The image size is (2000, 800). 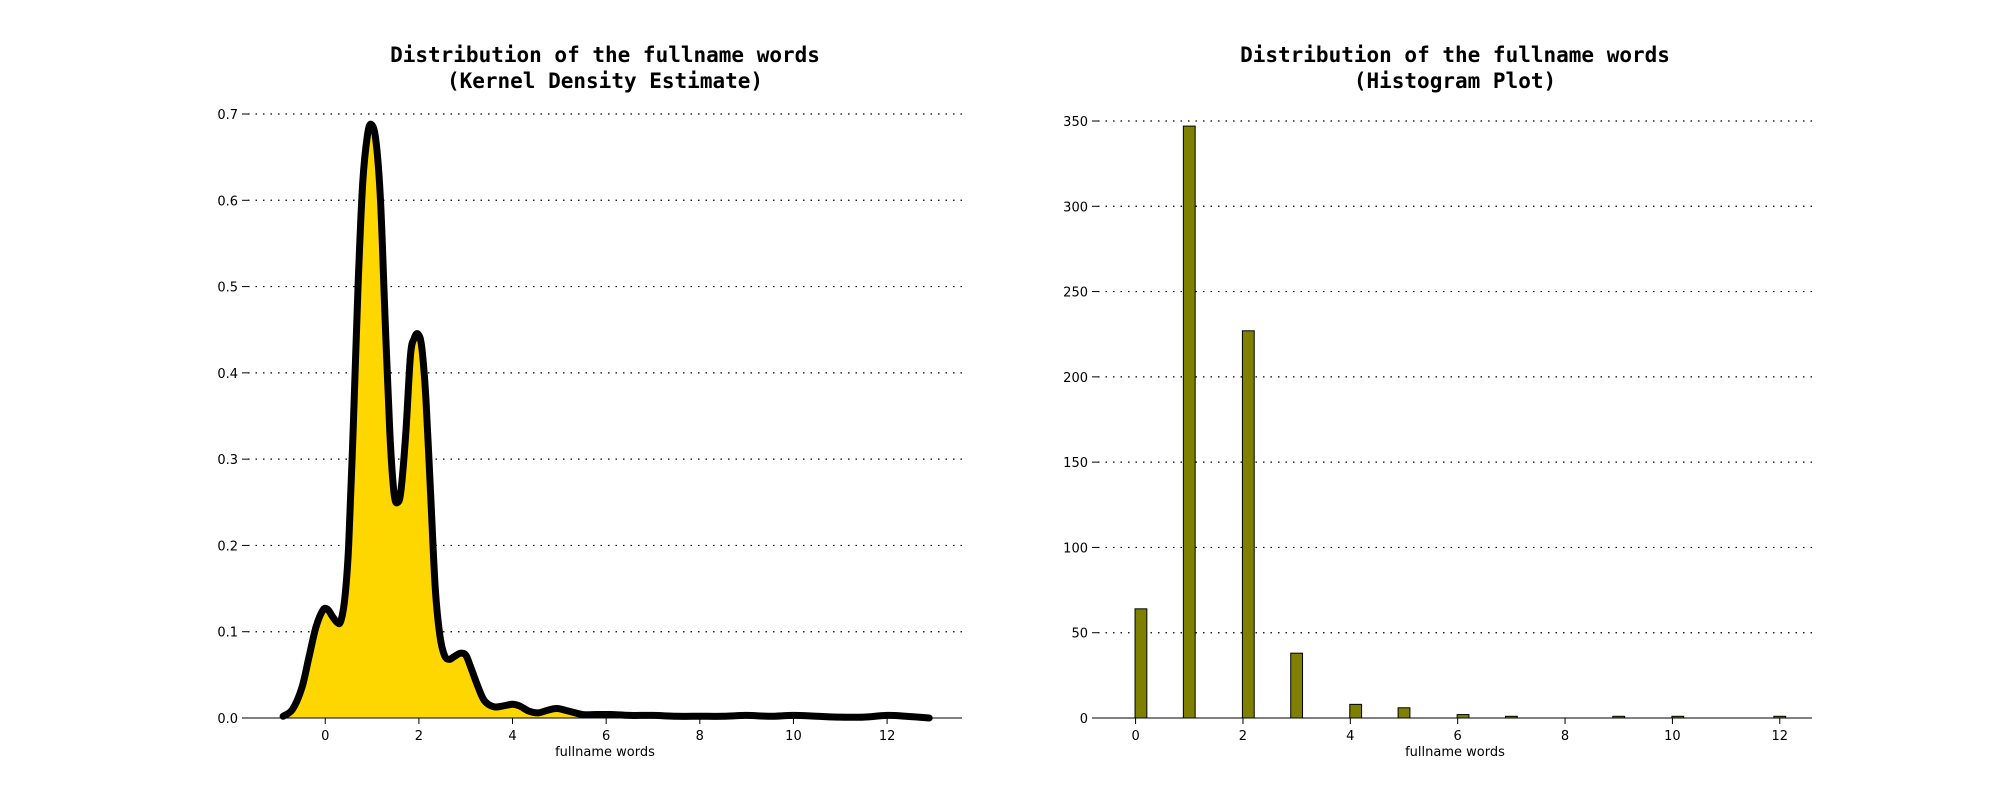 What do you see at coordinates (227, 719) in the screenshot?
I see `kde-y-tick-label: 0.0` at bounding box center [227, 719].